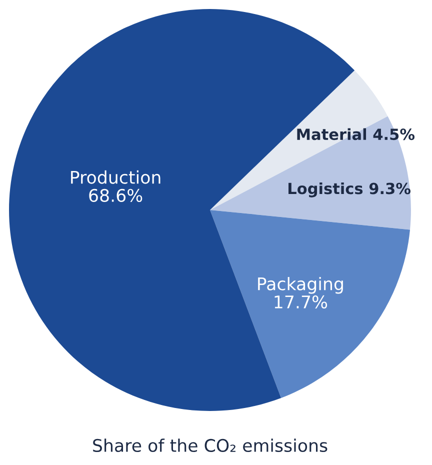 This screenshot has height=465, width=432. I want to click on data-label: 68.6%, so click(115, 195).